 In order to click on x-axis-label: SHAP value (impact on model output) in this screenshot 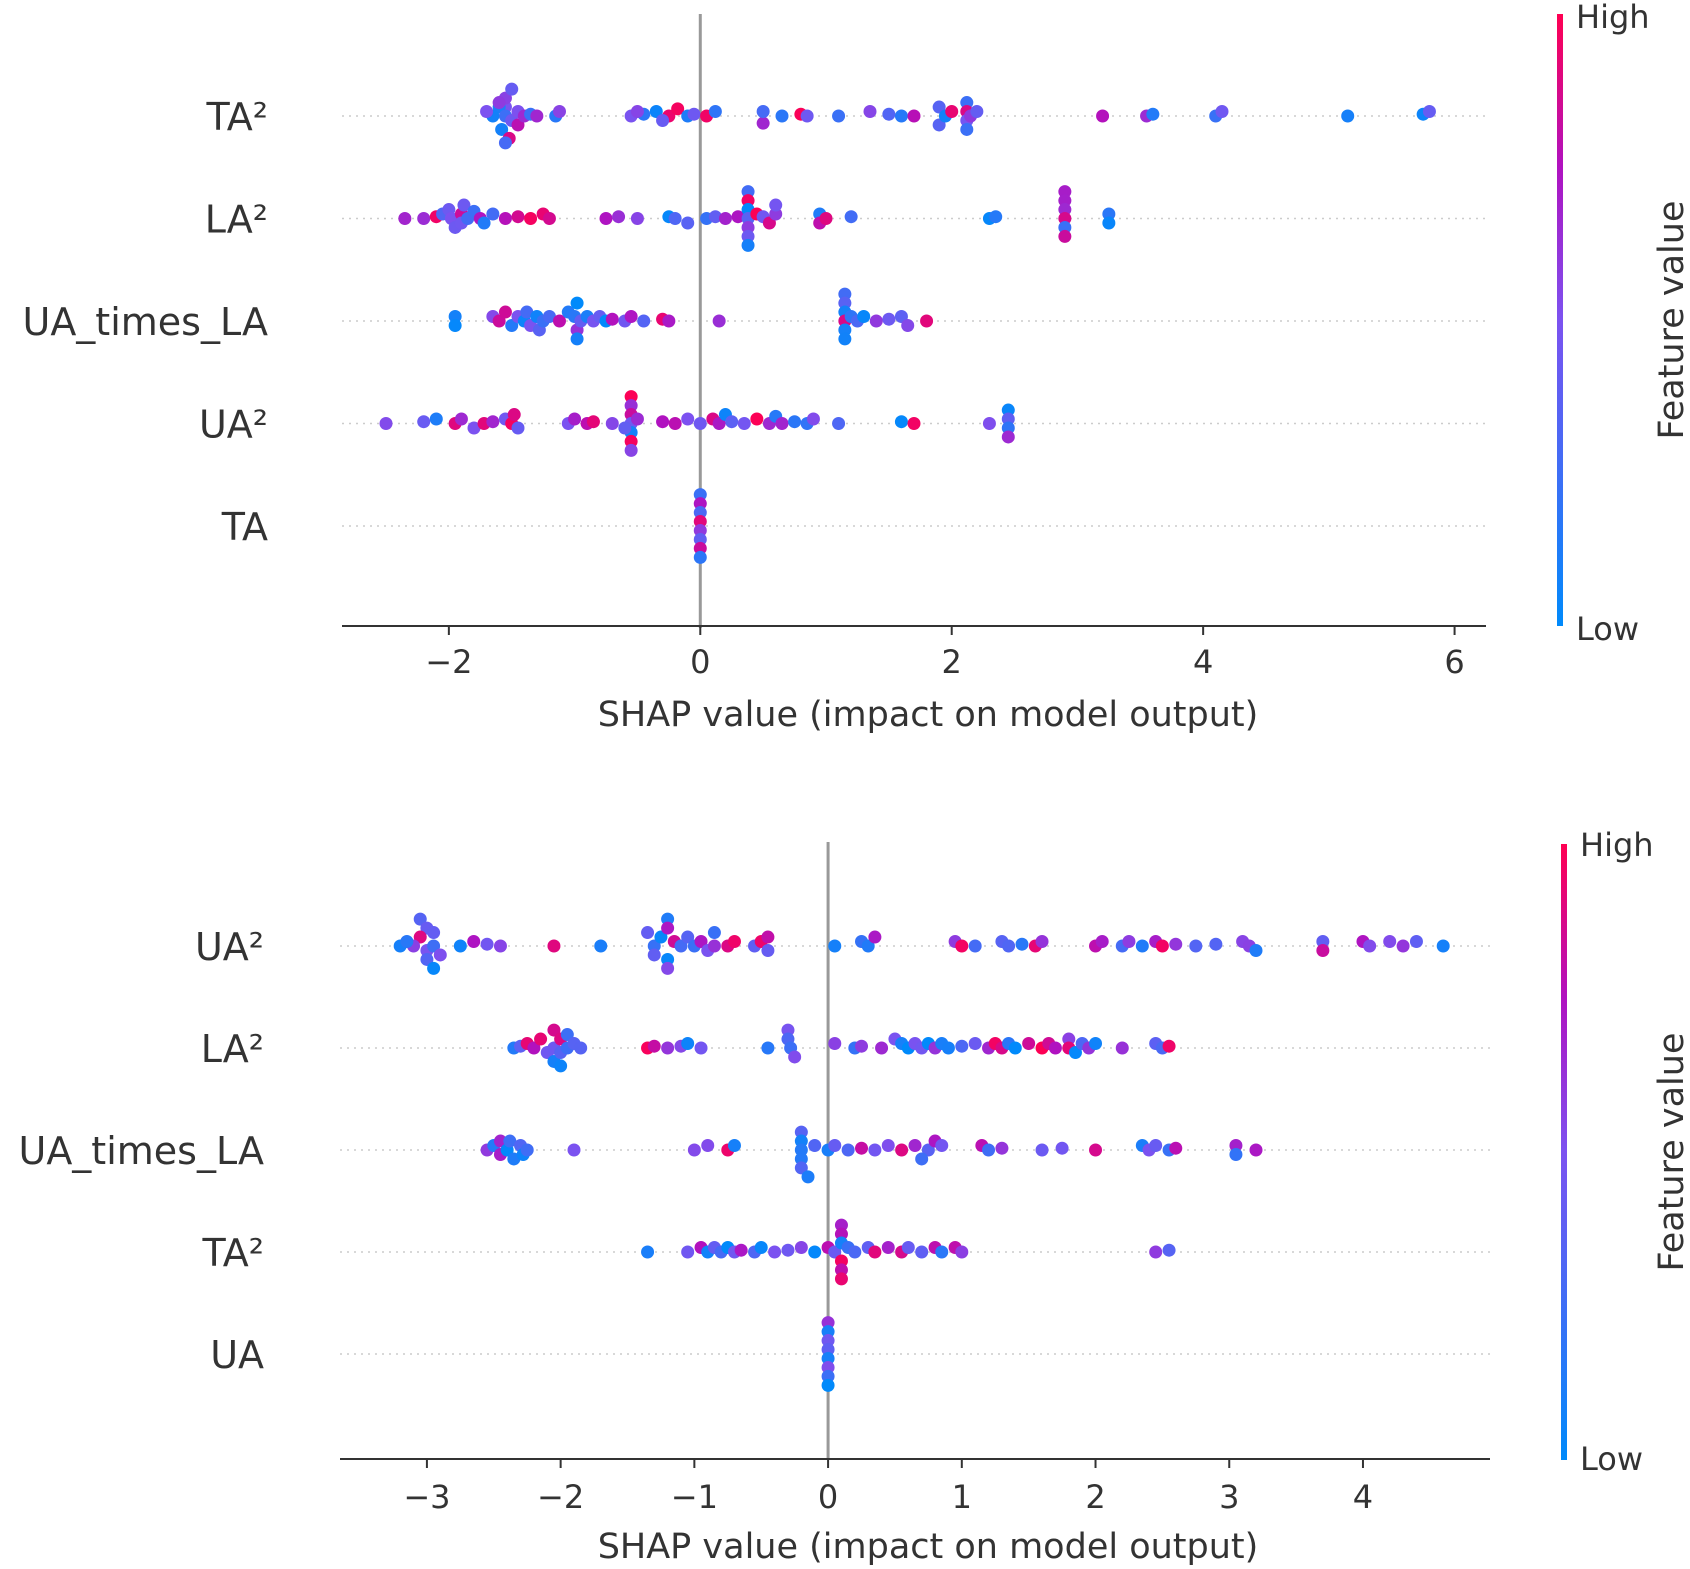, I will do `click(928, 715)`.